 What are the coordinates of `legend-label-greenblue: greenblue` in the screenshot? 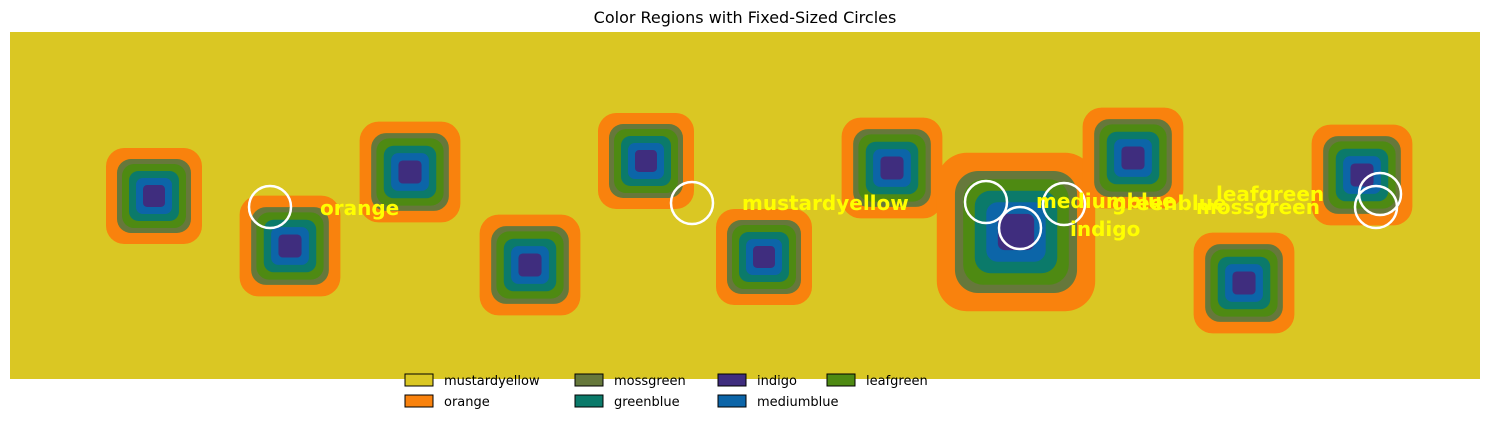 It's located at (647, 402).